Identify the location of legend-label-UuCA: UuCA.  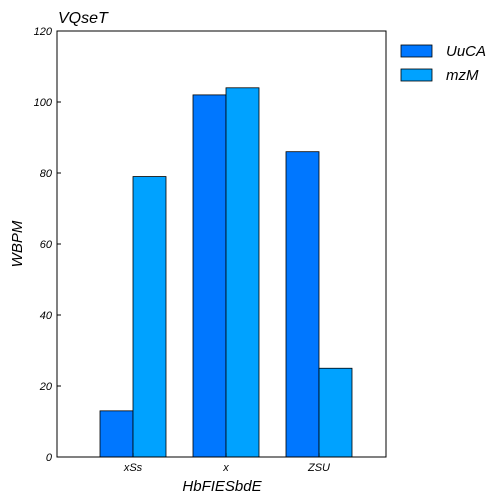
(466, 51).